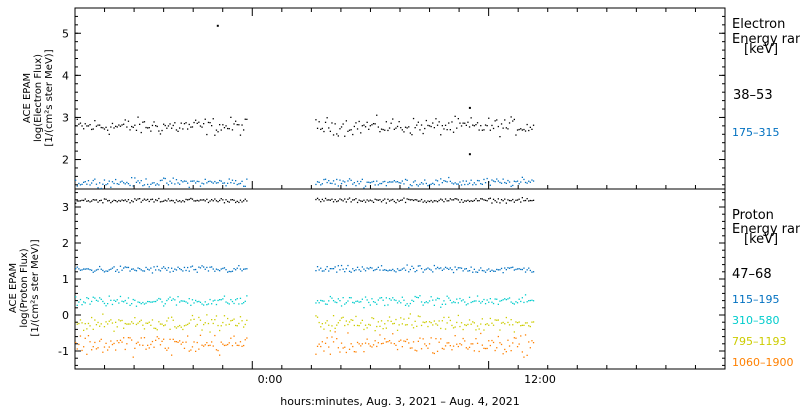  I want to click on proton-legend-title: Proton, so click(753, 215).